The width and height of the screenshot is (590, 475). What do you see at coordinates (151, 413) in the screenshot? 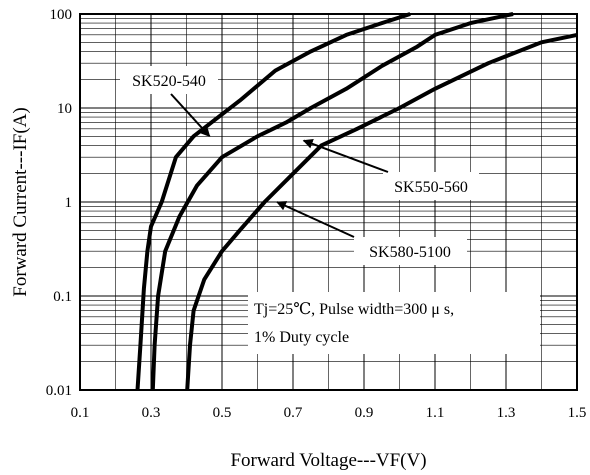
I see `x-tick-label: 0.3` at bounding box center [151, 413].